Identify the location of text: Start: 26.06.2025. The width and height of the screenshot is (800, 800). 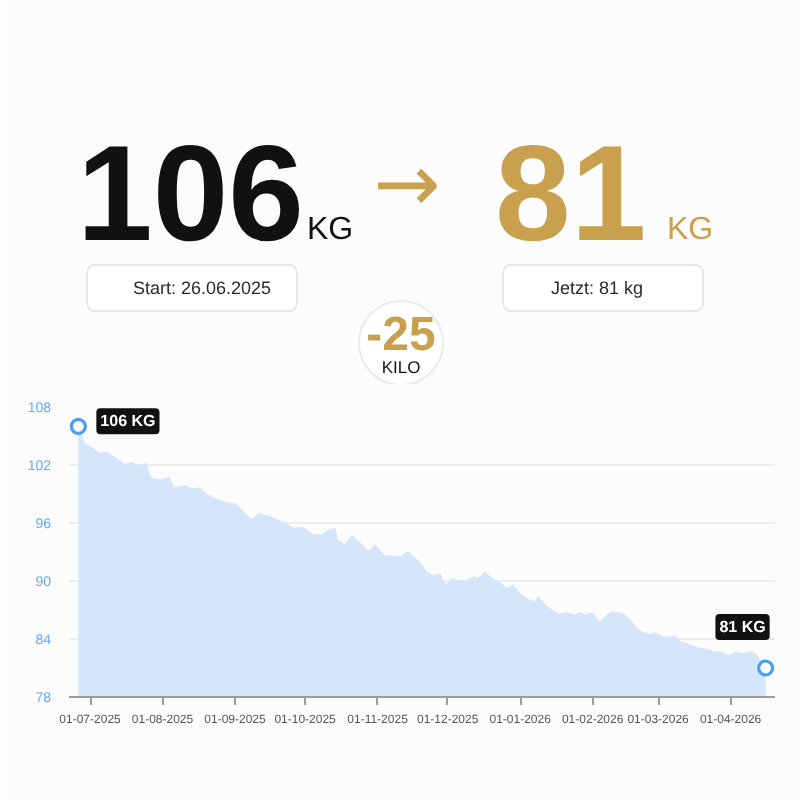
(202, 288).